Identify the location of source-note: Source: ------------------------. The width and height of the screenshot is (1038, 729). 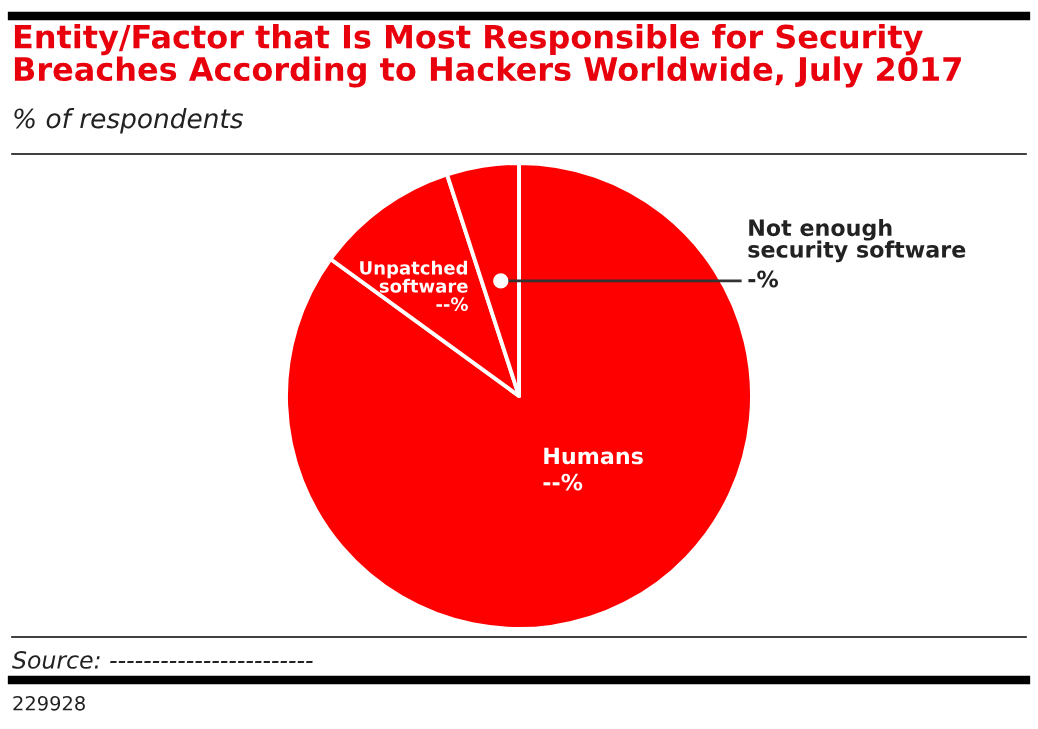
(162, 659).